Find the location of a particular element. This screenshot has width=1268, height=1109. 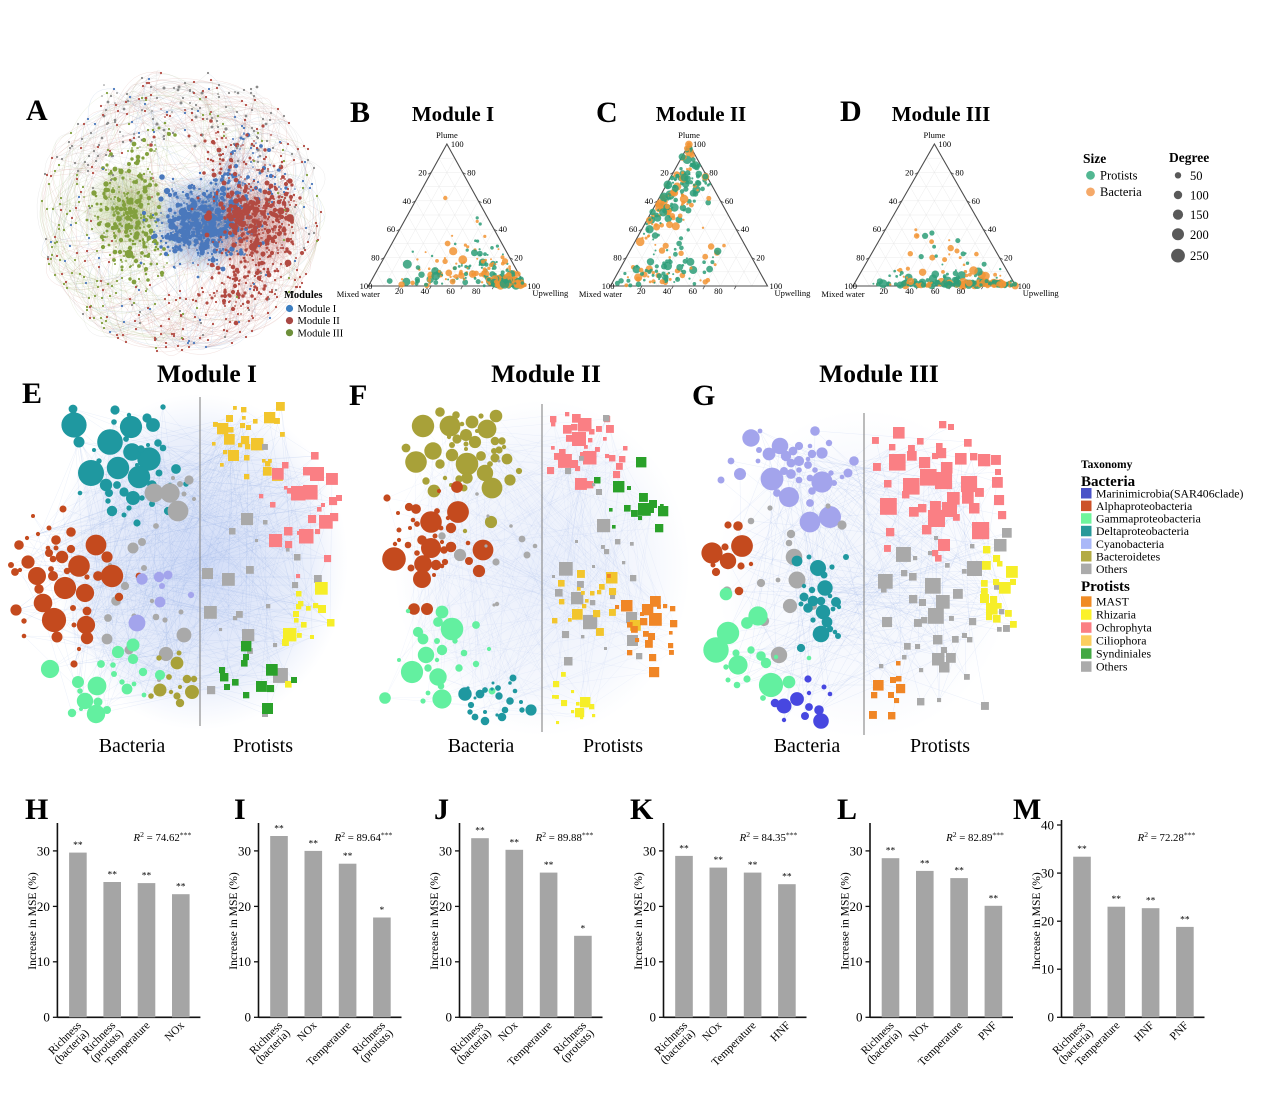

svg-text: Degree is located at coordinates (1189, 157).